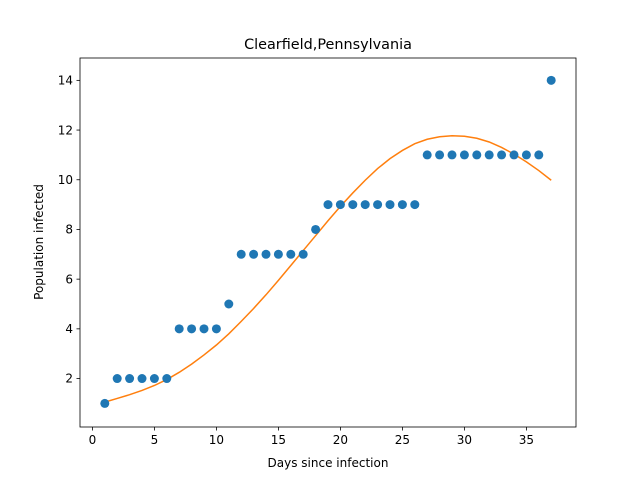  What do you see at coordinates (65, 130) in the screenshot?
I see `y-tick-label: 12` at bounding box center [65, 130].